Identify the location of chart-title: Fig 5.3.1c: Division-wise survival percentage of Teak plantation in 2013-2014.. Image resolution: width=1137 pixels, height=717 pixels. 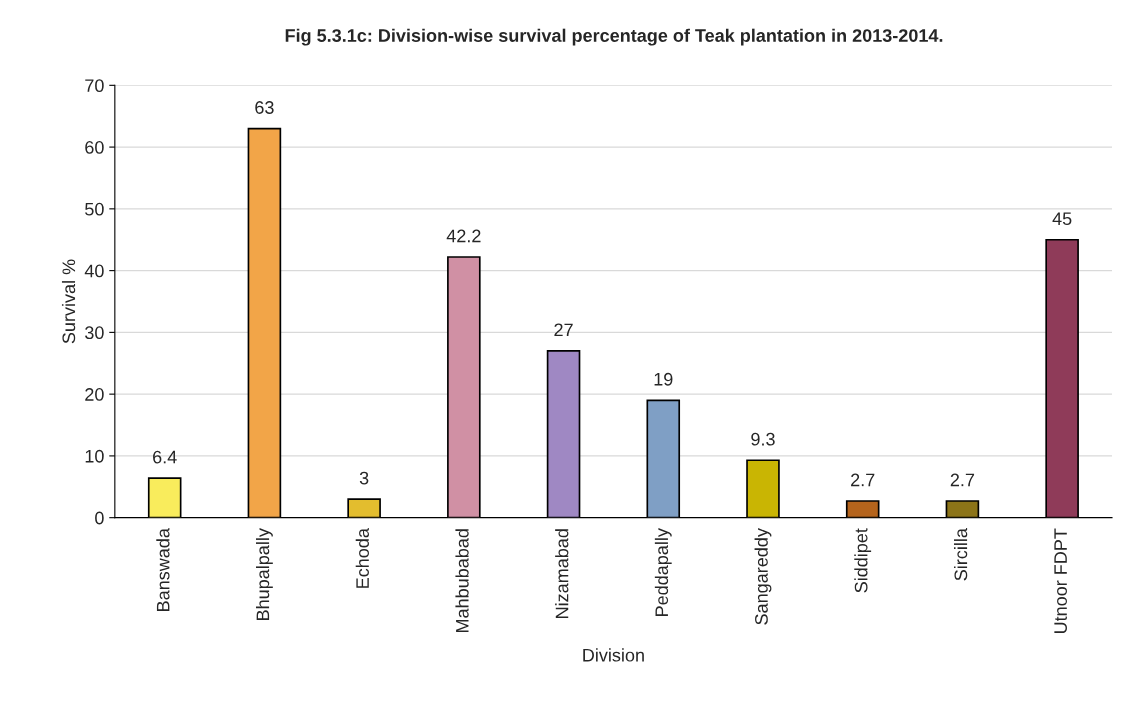
(614, 37).